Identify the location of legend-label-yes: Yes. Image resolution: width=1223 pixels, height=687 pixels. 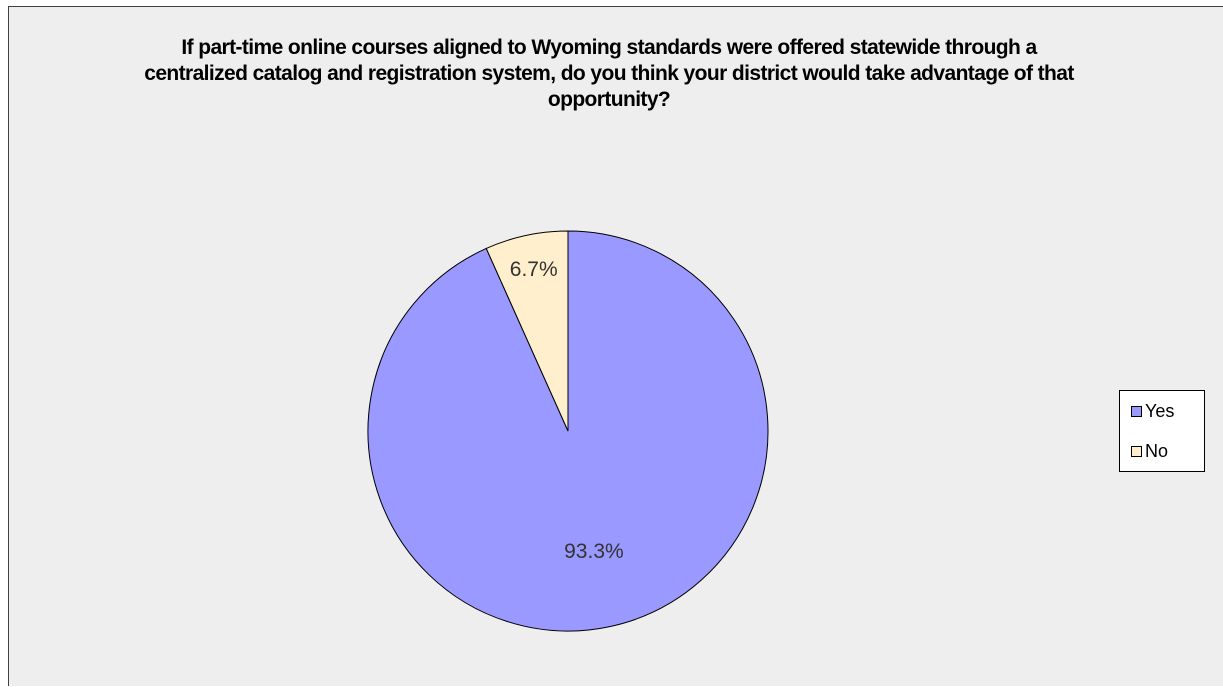
(1160, 410).